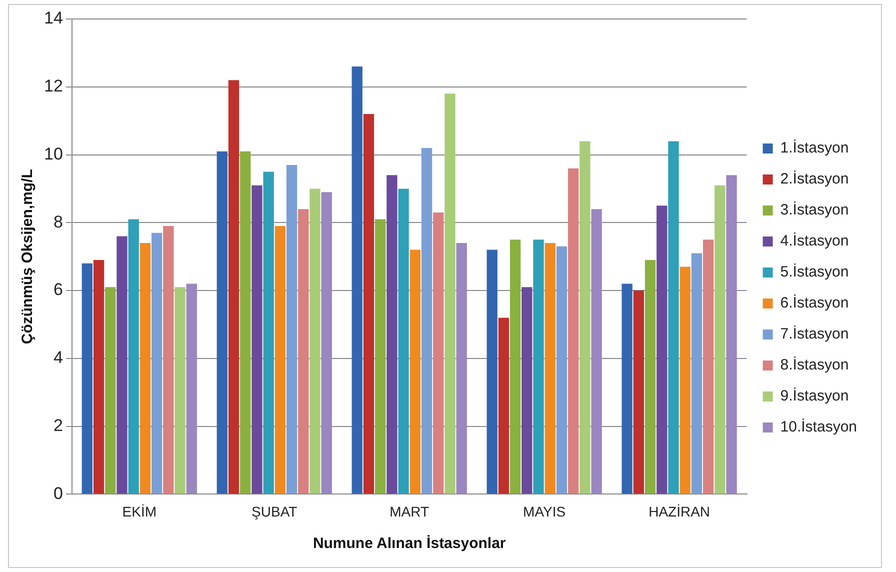  I want to click on legend-label: 5.İstasyon, so click(814, 271).